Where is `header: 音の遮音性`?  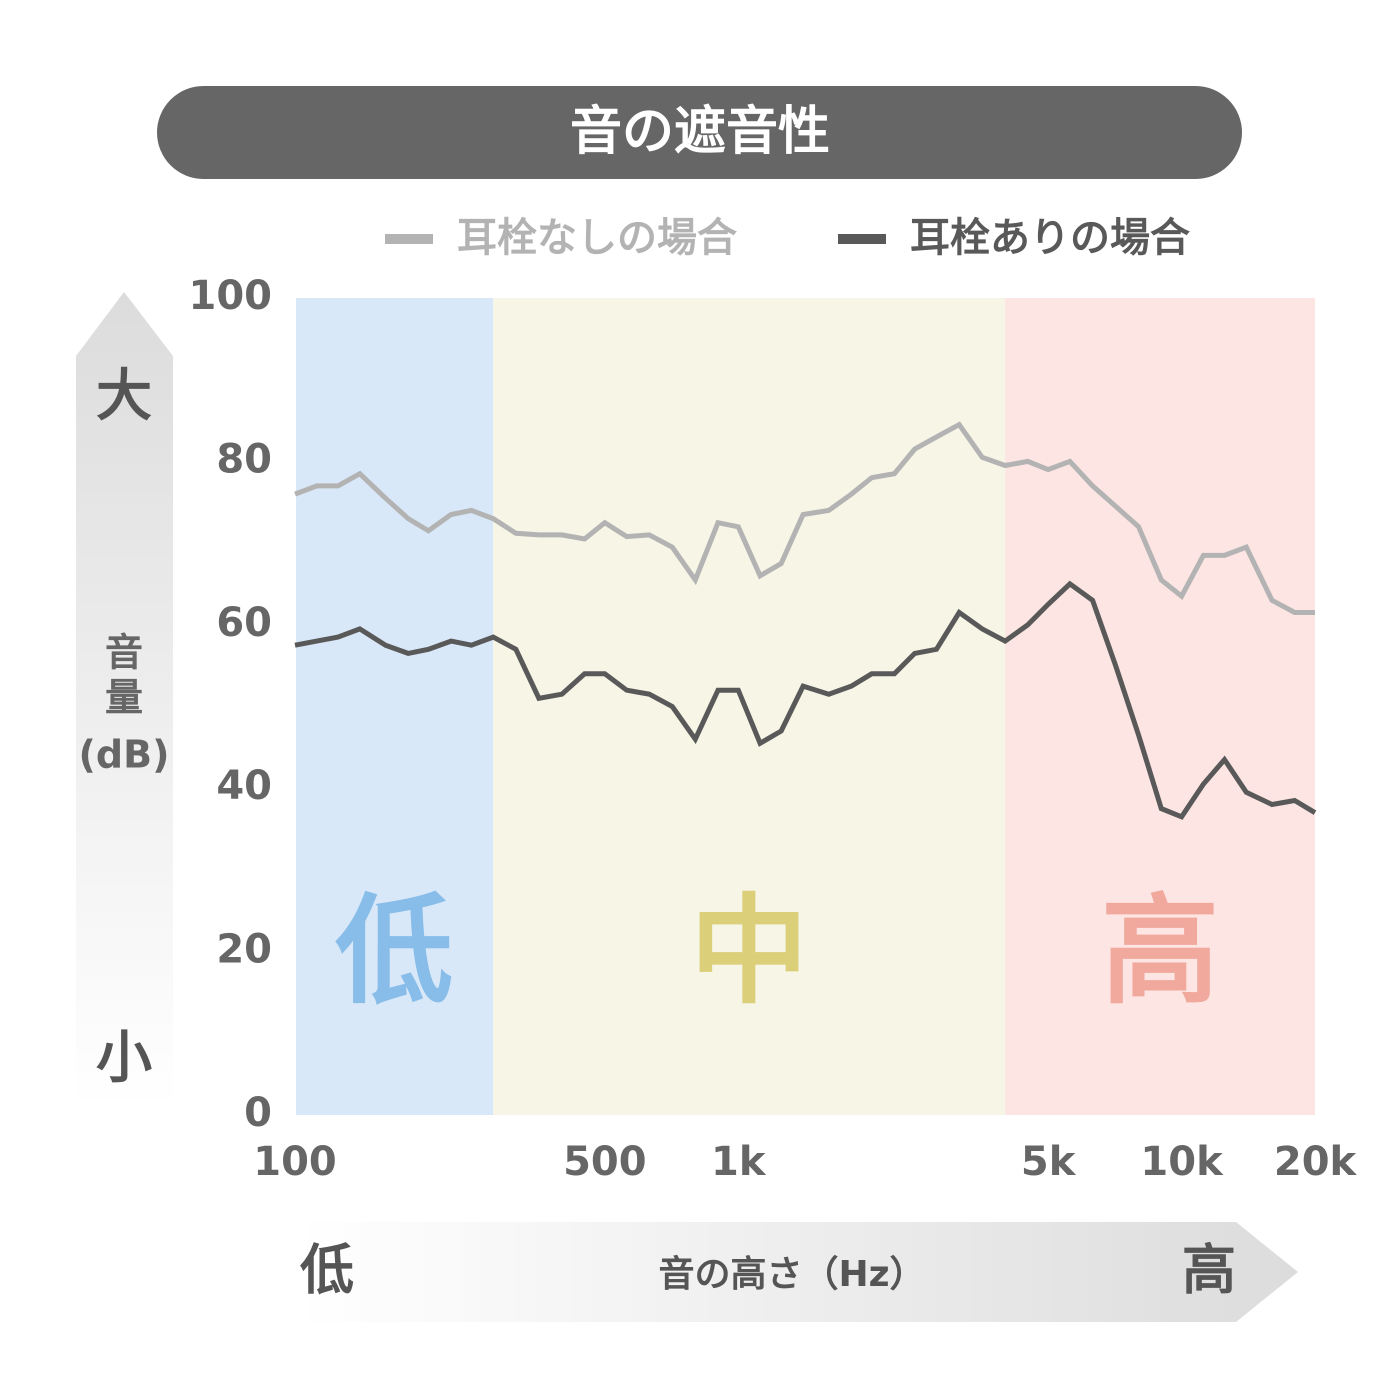
header: 音の遮音性 is located at coordinates (699, 132).